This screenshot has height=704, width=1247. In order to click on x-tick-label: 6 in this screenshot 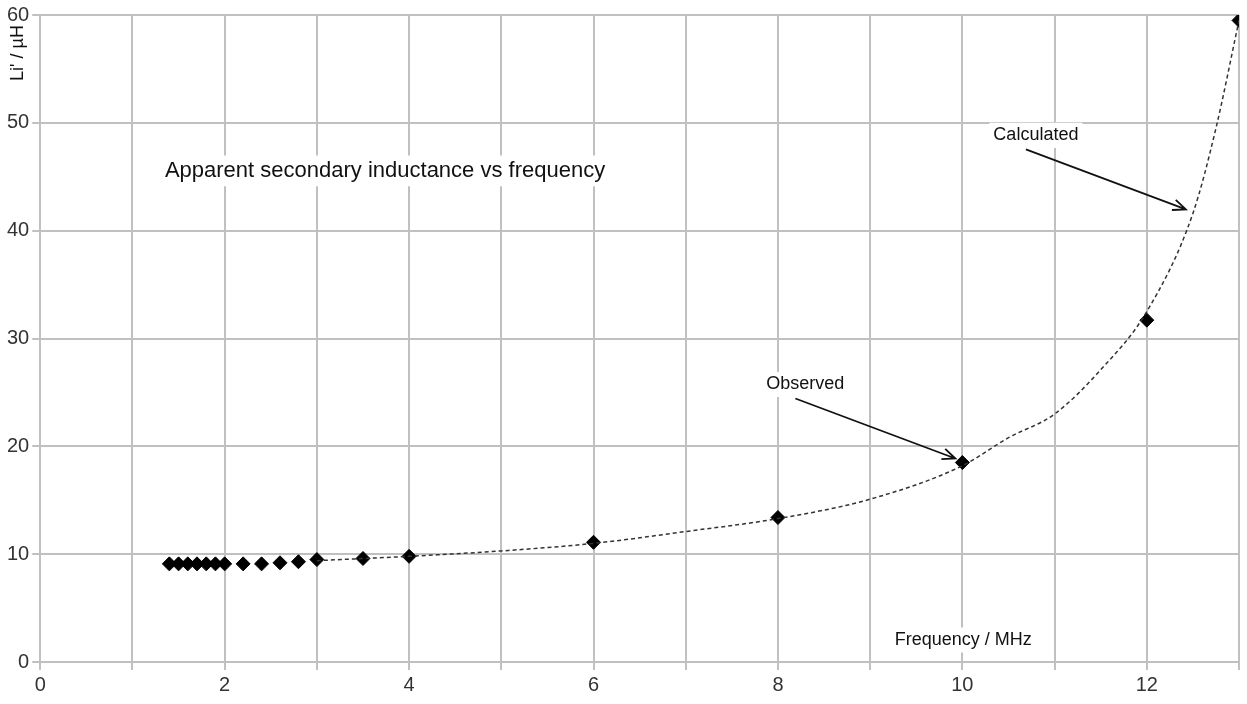, I will do `click(593, 683)`.